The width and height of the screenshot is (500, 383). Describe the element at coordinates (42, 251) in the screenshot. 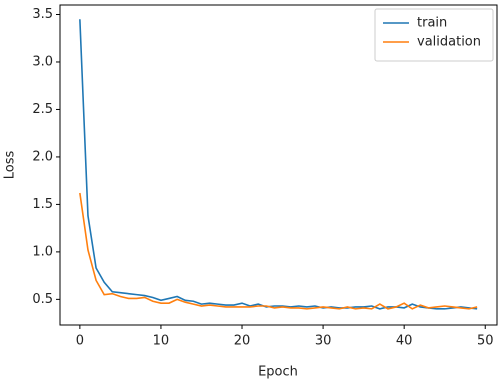

I see `y-tick-label: 1.0` at that location.